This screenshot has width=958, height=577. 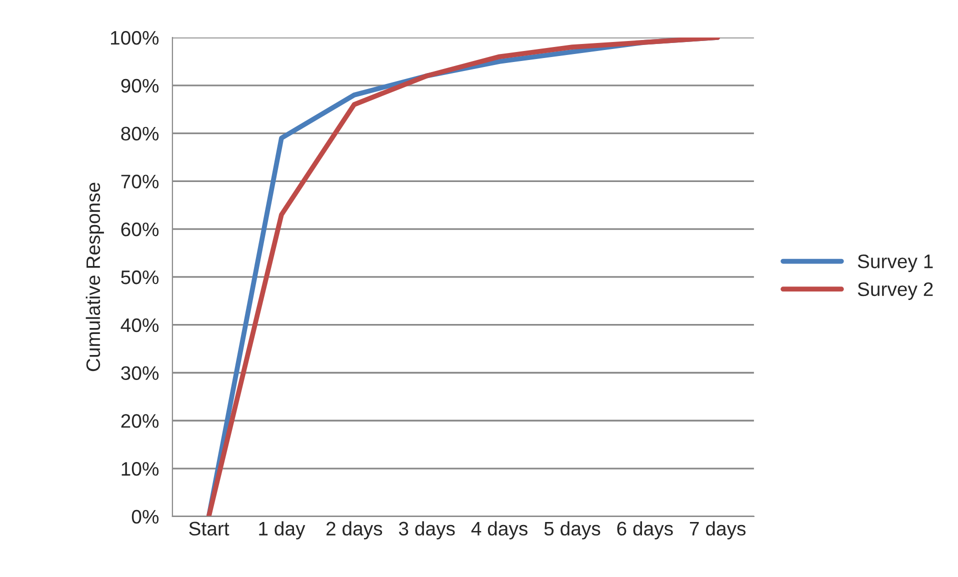 I want to click on legend-label: Survey 1, so click(x=895, y=263).